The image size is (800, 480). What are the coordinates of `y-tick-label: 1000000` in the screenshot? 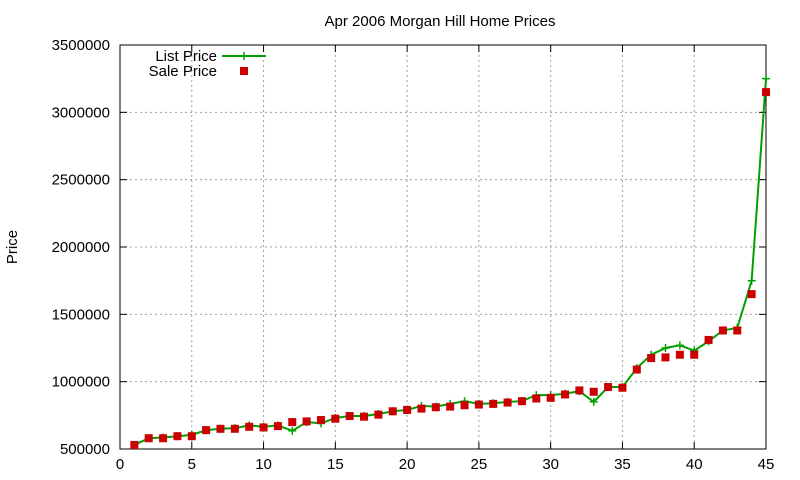 It's located at (81, 382).